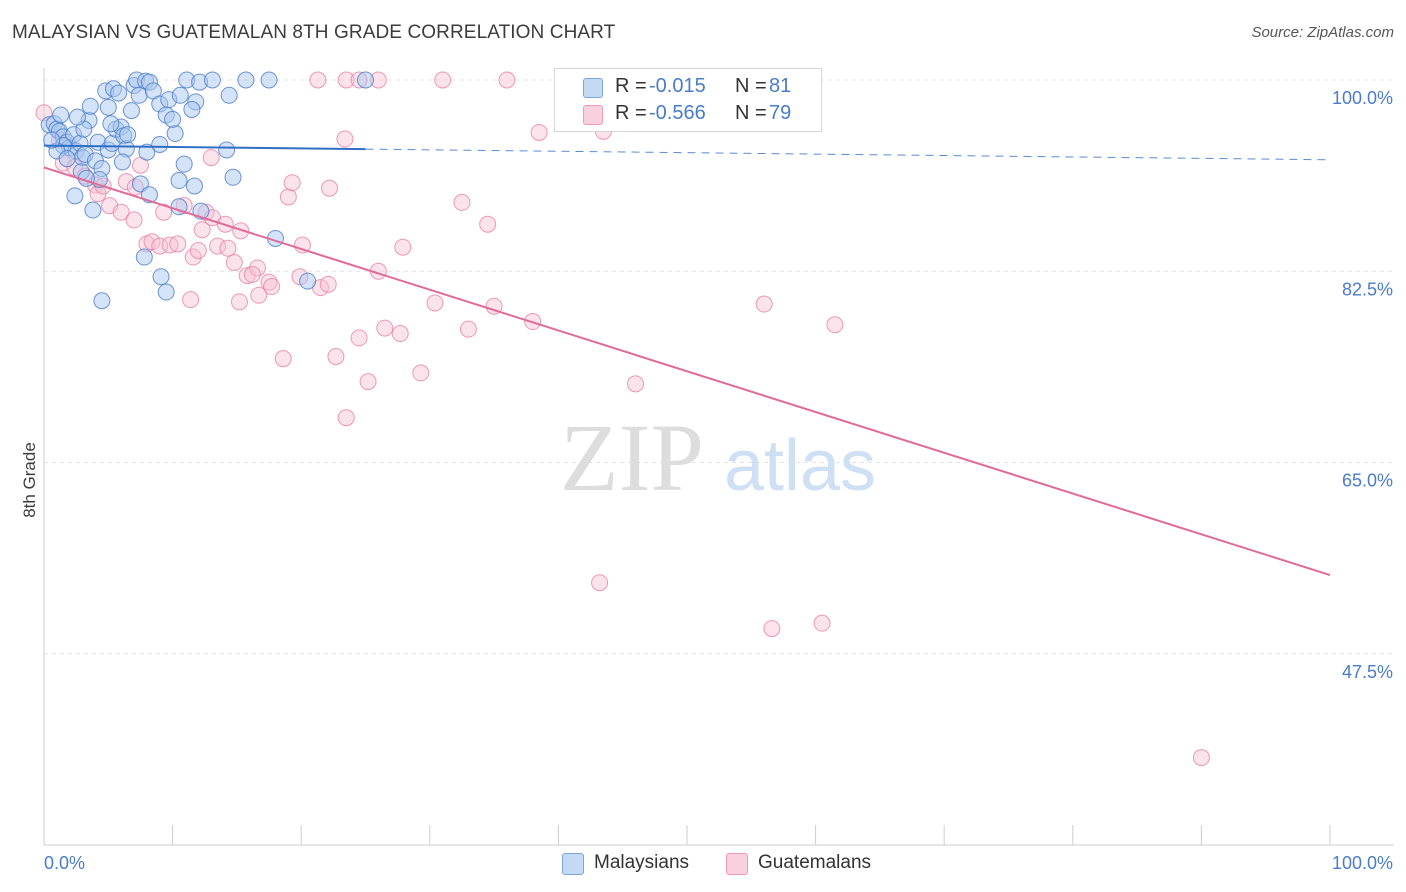  I want to click on y-tick-label: 82.5%, so click(1367, 289).